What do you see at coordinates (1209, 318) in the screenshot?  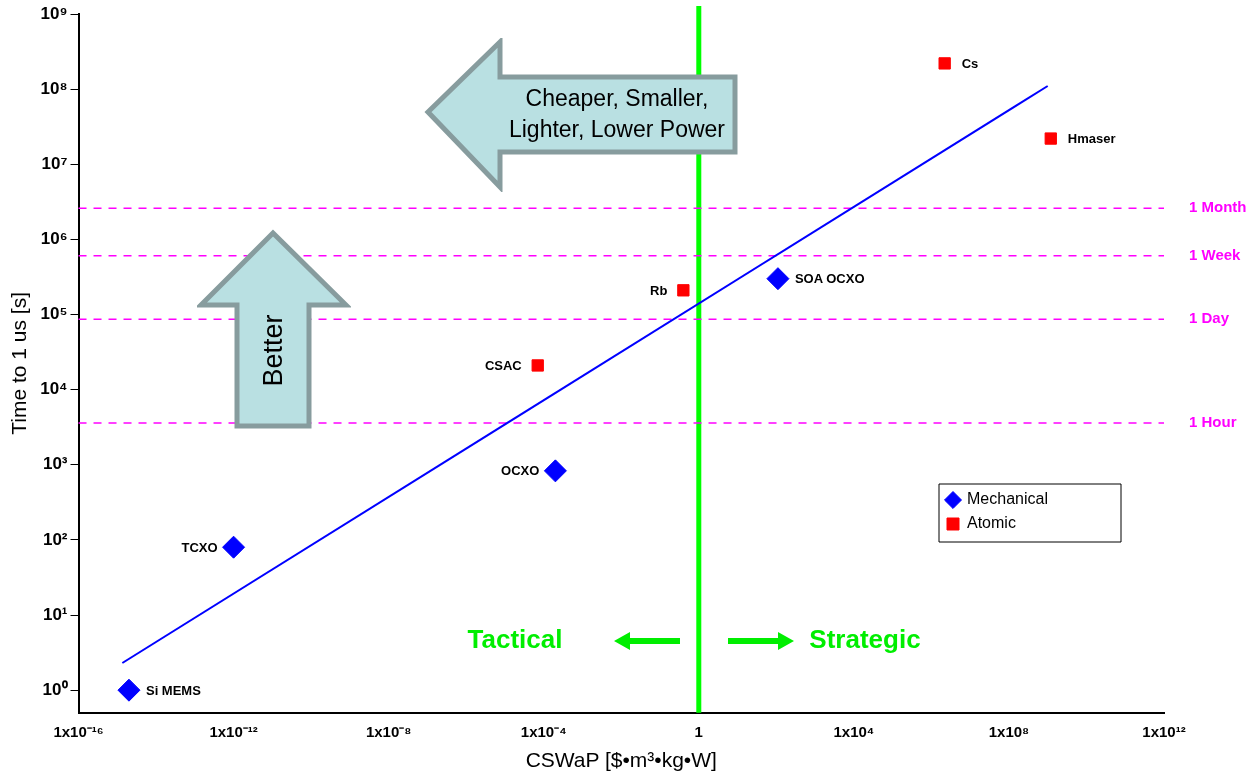 I see `ref-line-label: 1 Day` at bounding box center [1209, 318].